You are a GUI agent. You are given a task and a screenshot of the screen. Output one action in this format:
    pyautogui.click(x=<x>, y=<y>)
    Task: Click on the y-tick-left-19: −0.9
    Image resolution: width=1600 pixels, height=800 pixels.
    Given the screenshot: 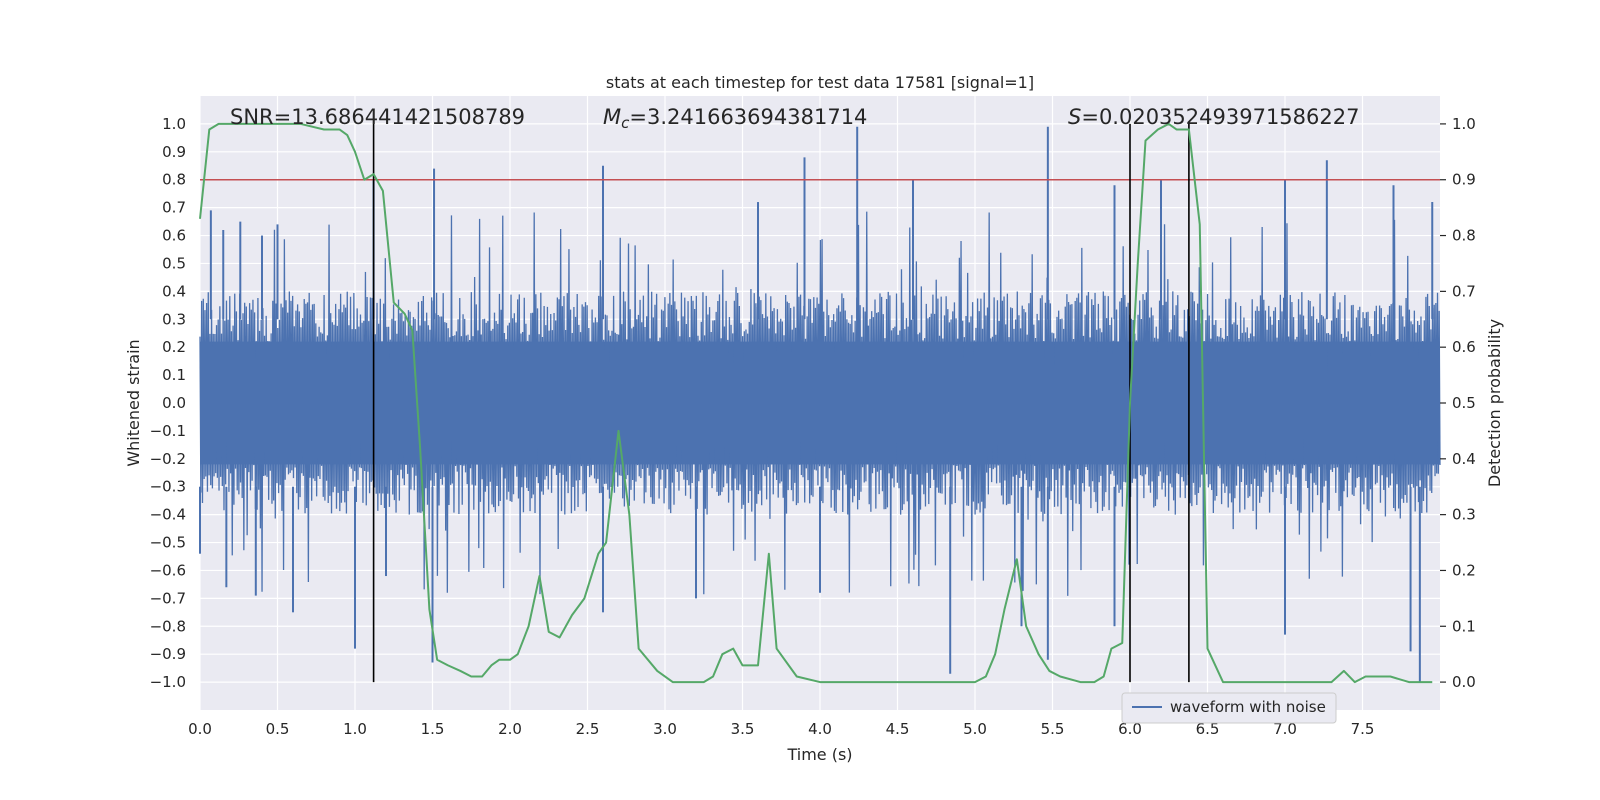 What is the action you would take?
    pyautogui.click(x=168, y=654)
    